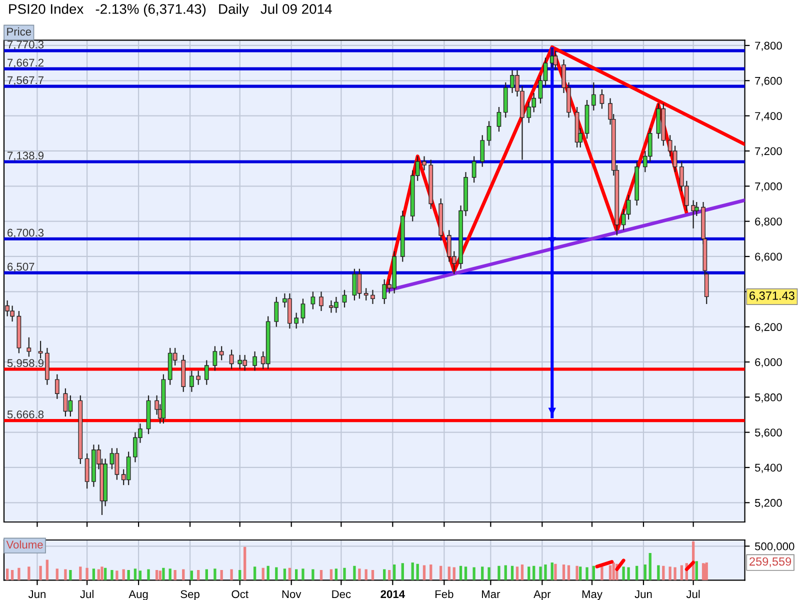 This screenshot has height=600, width=800. What do you see at coordinates (768, 363) in the screenshot?
I see `y-tick-label: 6,000` at bounding box center [768, 363].